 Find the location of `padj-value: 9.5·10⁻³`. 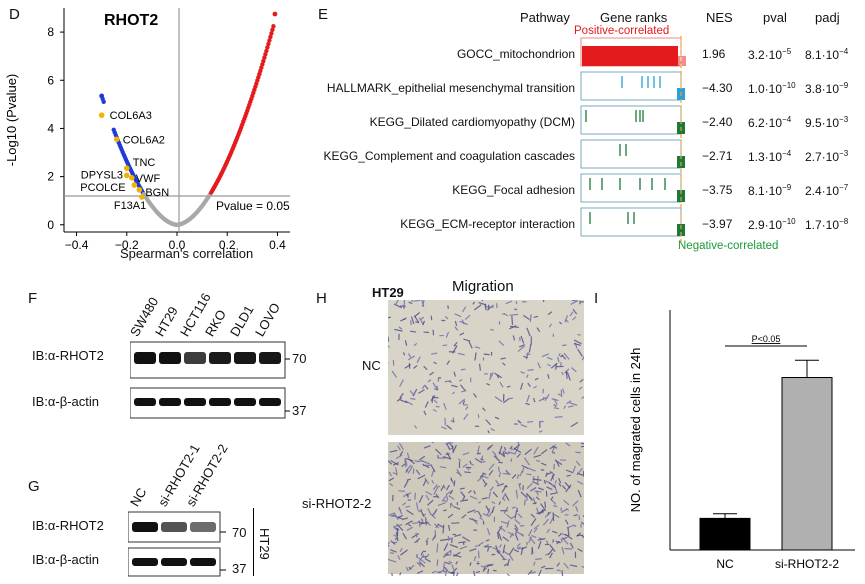

padj-value: 9.5·10⁻³ is located at coordinates (827, 122).